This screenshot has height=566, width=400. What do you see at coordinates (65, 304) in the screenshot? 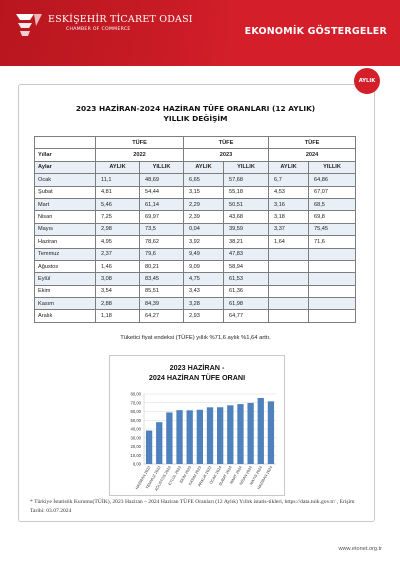
I see `month-cell: Kasım` at bounding box center [65, 304].